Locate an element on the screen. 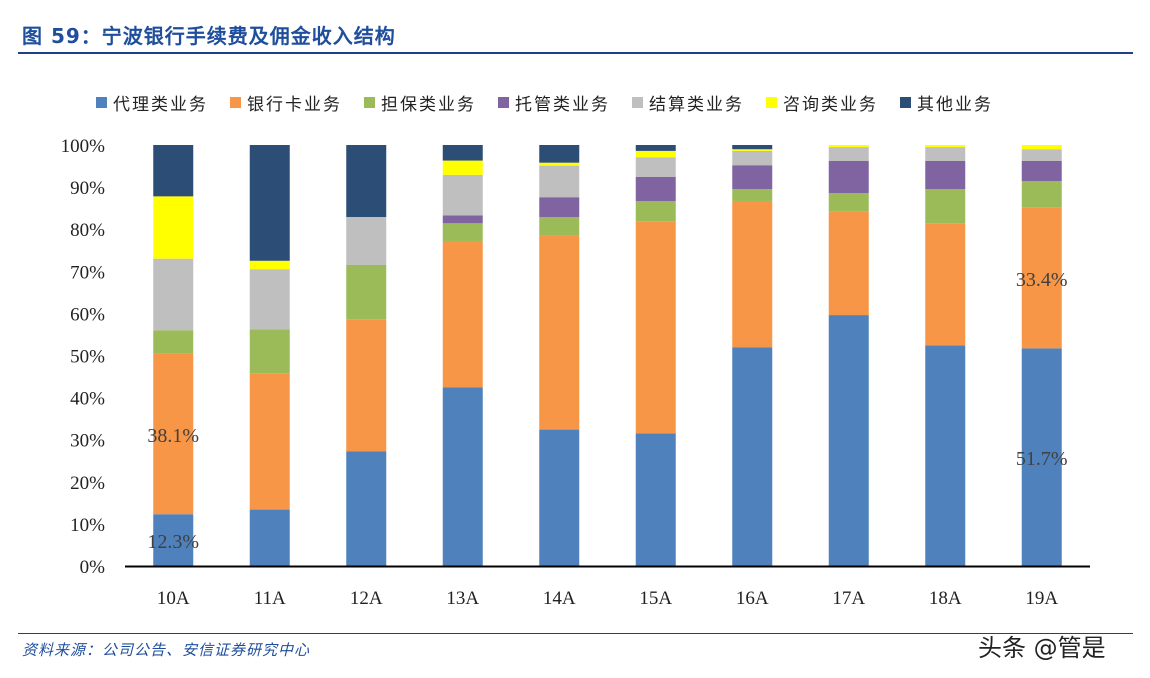 The height and width of the screenshot is (678, 1150). y-tick-label: 90% is located at coordinates (87, 188).